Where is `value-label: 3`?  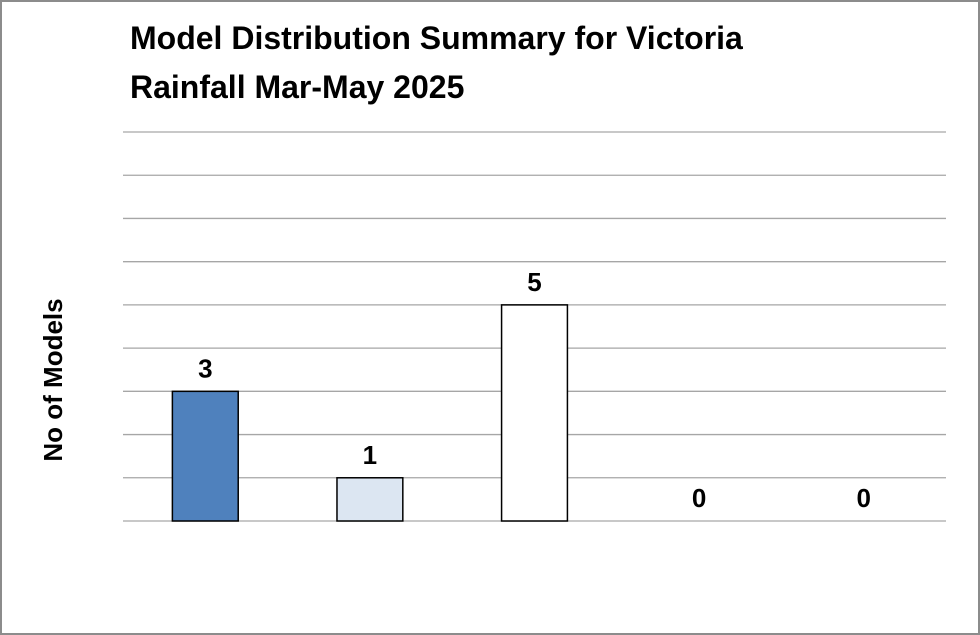 value-label: 3 is located at coordinates (205, 368).